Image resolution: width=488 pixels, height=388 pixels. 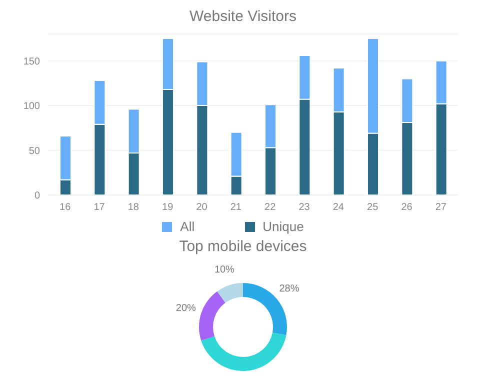 What do you see at coordinates (243, 246) in the screenshot?
I see `chart-title: Top mobile devices` at bounding box center [243, 246].